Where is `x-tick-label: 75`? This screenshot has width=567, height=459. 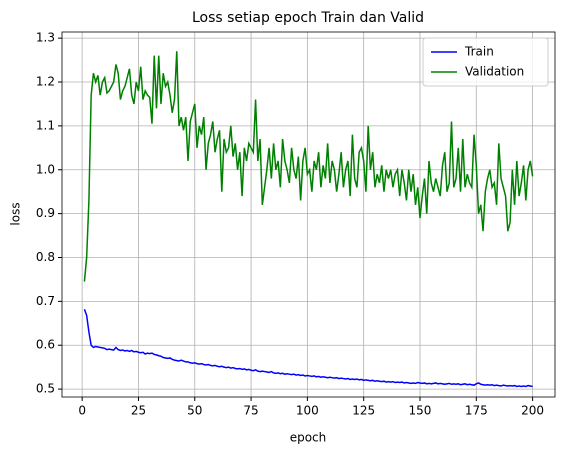 x-tick-label: 75 is located at coordinates (250, 411).